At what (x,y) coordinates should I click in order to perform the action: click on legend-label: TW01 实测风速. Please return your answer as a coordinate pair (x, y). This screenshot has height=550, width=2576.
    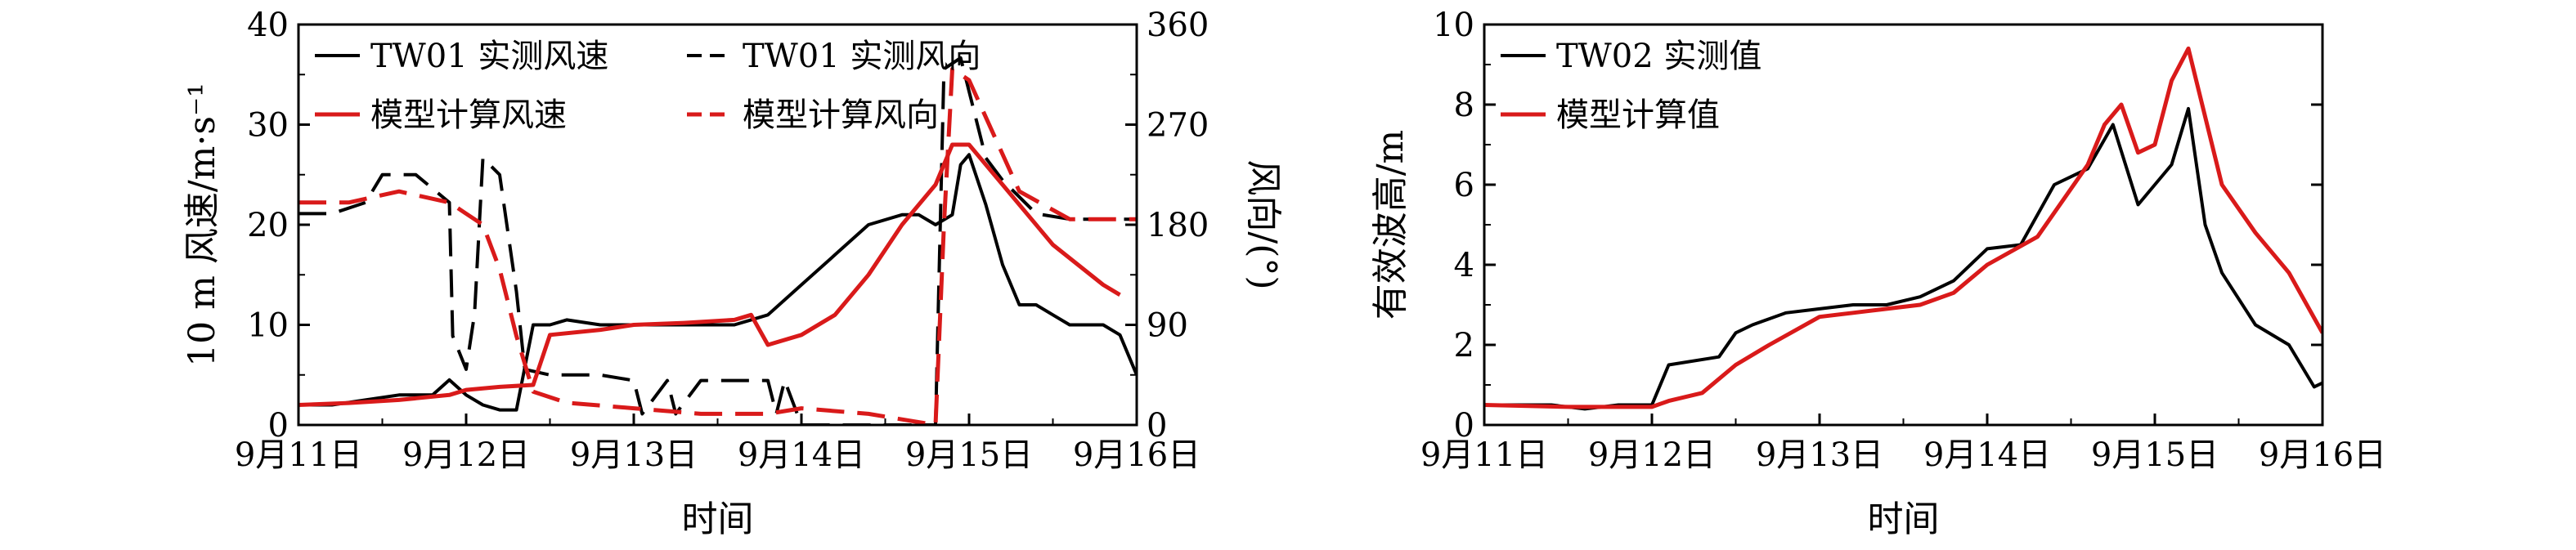
    Looking at the image, I should click on (489, 56).